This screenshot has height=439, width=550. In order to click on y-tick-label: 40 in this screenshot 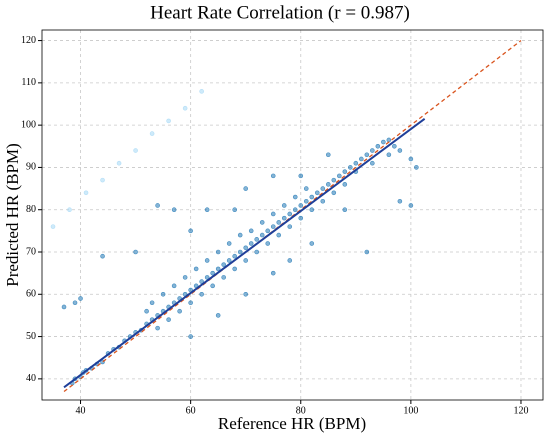, I will do `click(31, 378)`.